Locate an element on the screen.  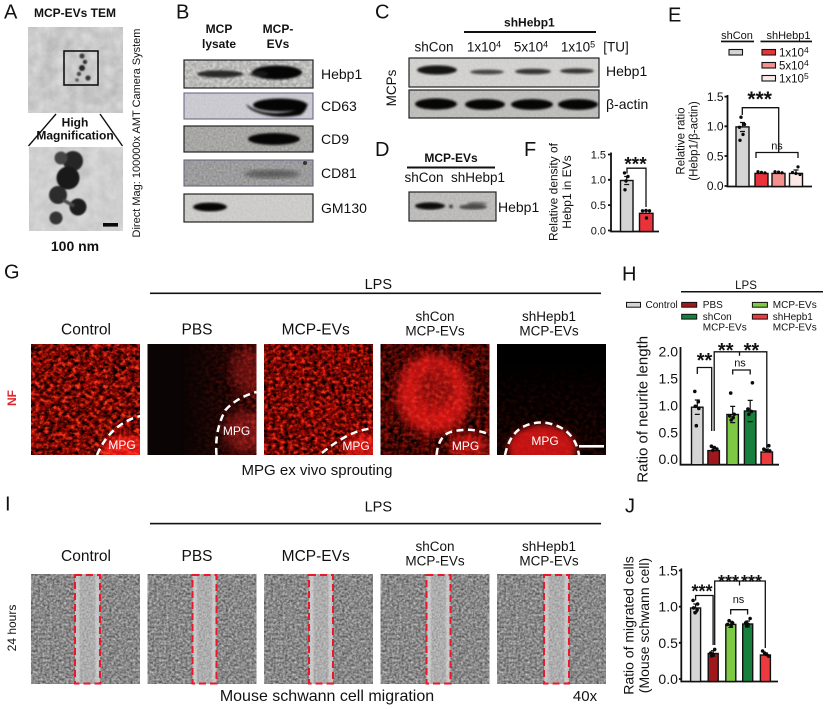
svg-text: 24 hours is located at coordinates (12, 628).